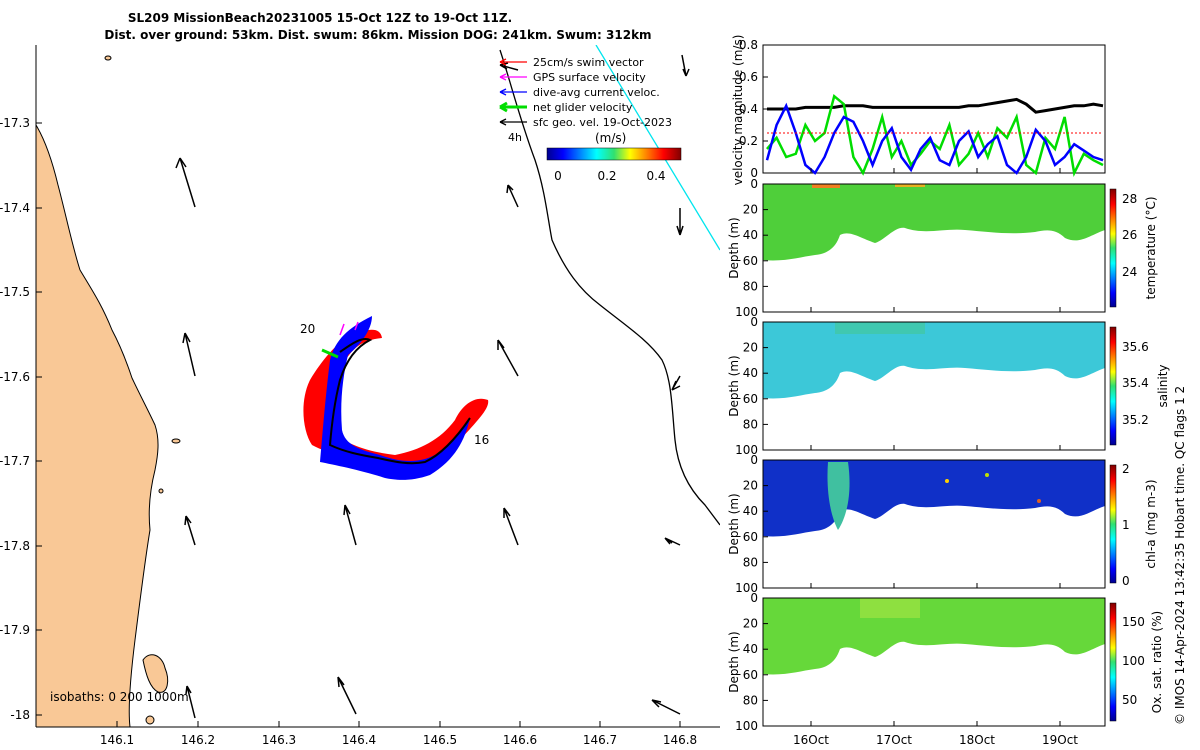  Describe the element at coordinates (754, 173) in the screenshot. I see `velocity-ytick-label: 0` at that location.